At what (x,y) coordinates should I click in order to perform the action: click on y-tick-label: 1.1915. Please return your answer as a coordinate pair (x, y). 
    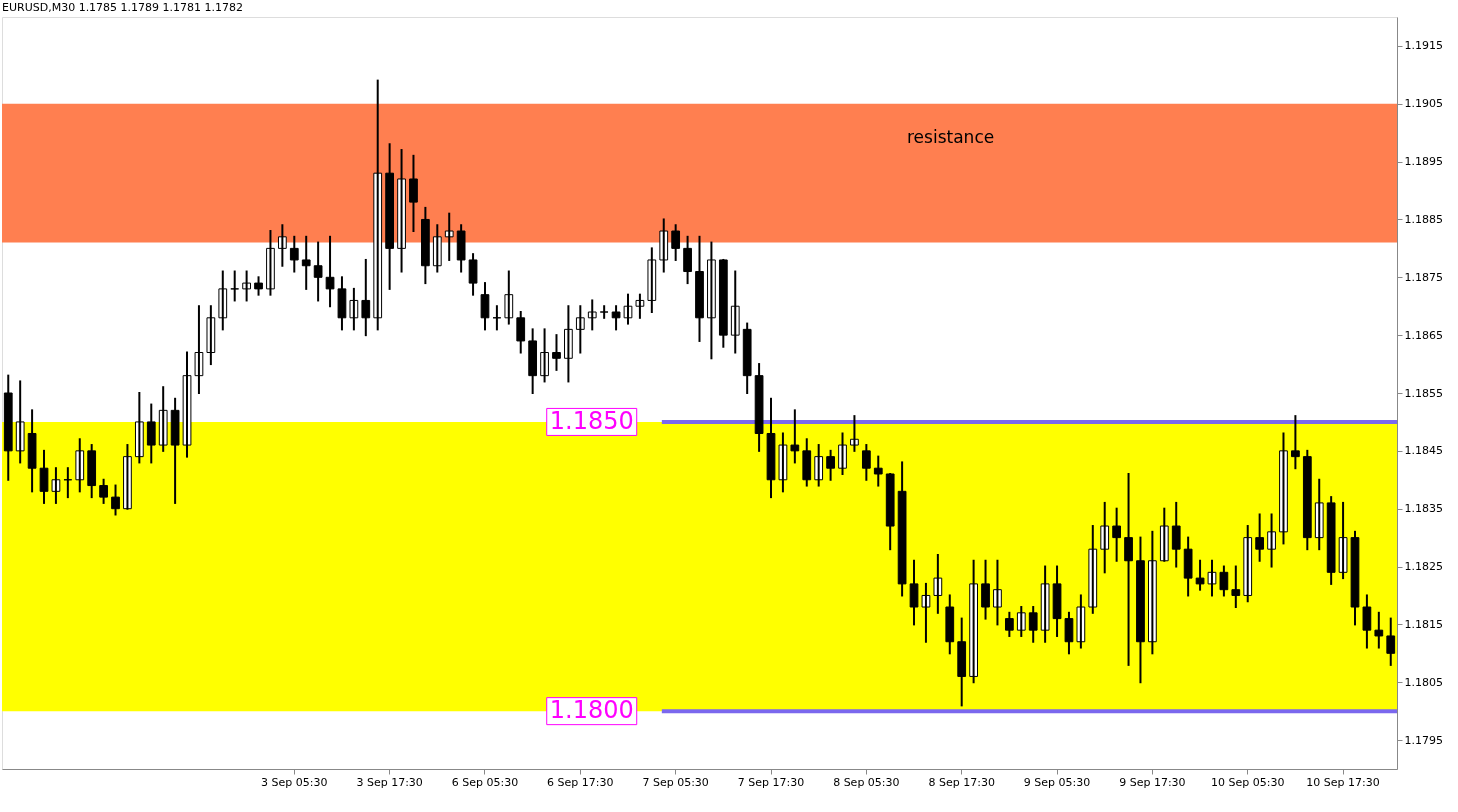
    Looking at the image, I should click on (1423, 46).